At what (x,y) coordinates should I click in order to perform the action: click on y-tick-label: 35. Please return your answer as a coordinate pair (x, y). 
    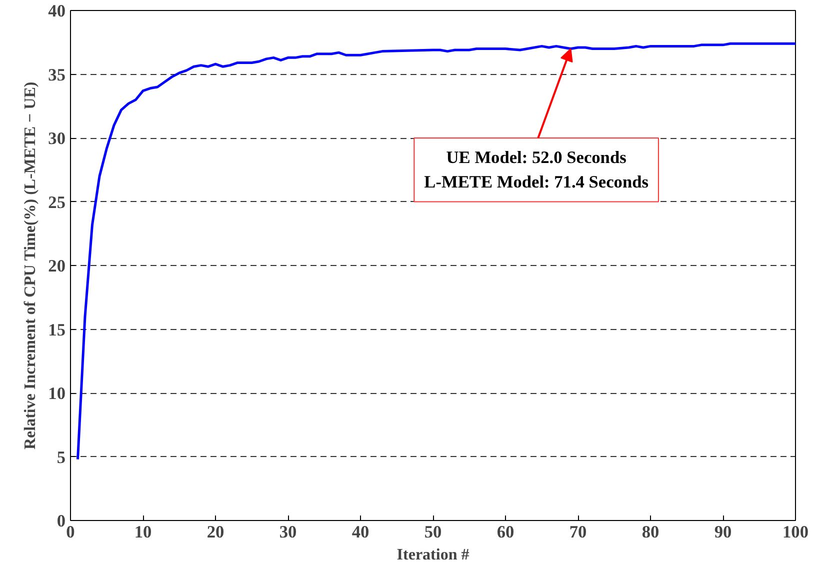
    Looking at the image, I should click on (57, 74).